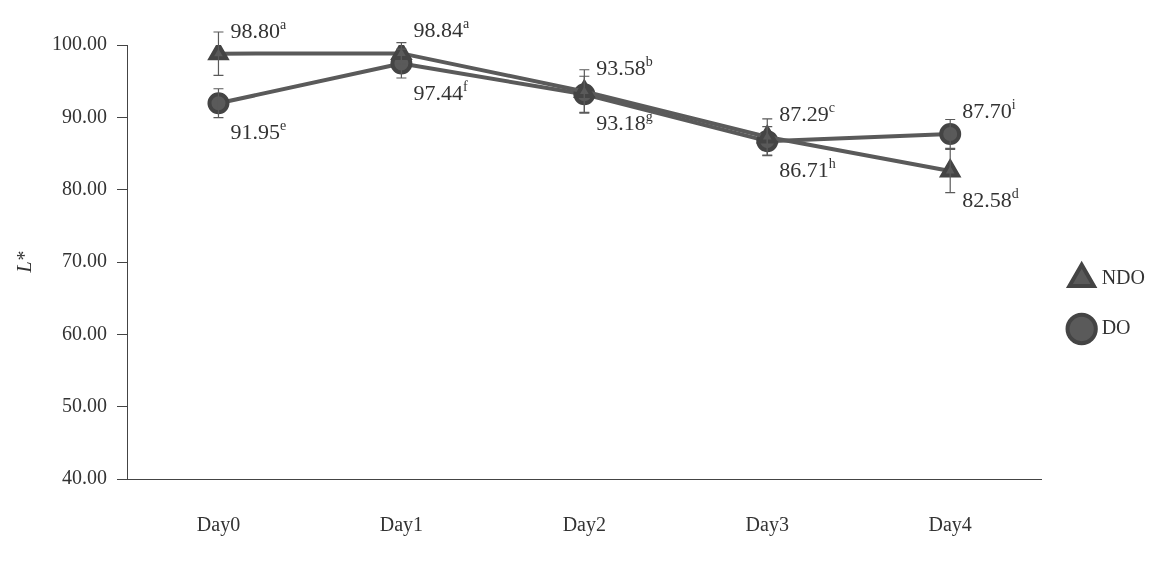 This screenshot has width=1175, height=573. Describe the element at coordinates (84, 187) in the screenshot. I see `y-tick-label: 80.00` at that location.